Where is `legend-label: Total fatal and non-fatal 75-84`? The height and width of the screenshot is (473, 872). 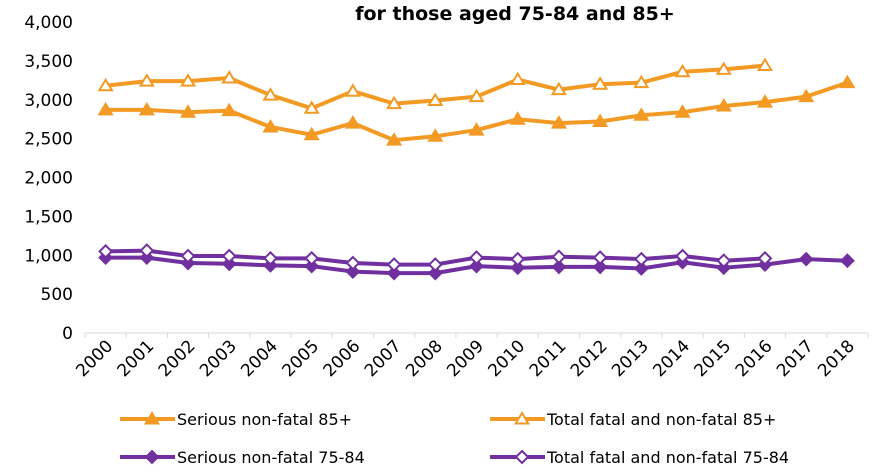
legend-label: Total fatal and non-fatal 75-84 is located at coordinates (667, 457).